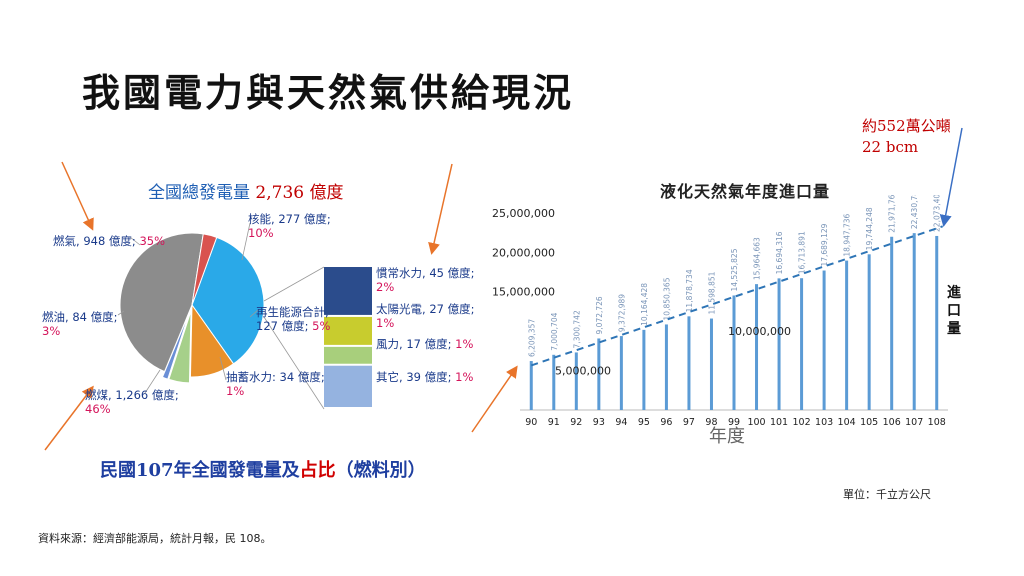  What do you see at coordinates (824, 244) in the screenshot?
I see `bar-value-label: 17,689,129` at bounding box center [824, 244].